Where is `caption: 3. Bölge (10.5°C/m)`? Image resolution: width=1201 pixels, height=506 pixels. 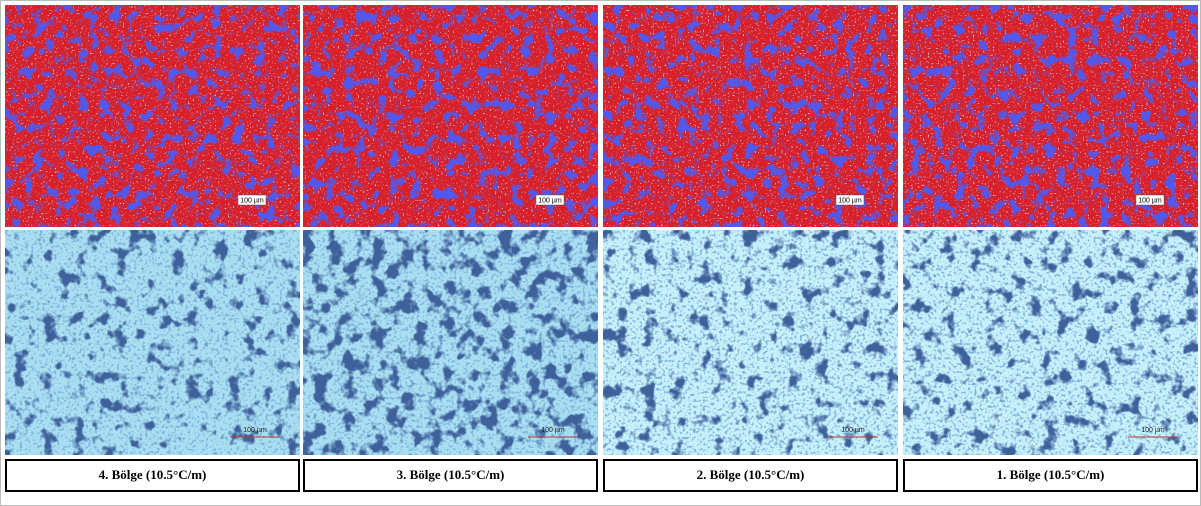
caption: 3. Bölge (10.5°C/m) is located at coordinates (451, 474).